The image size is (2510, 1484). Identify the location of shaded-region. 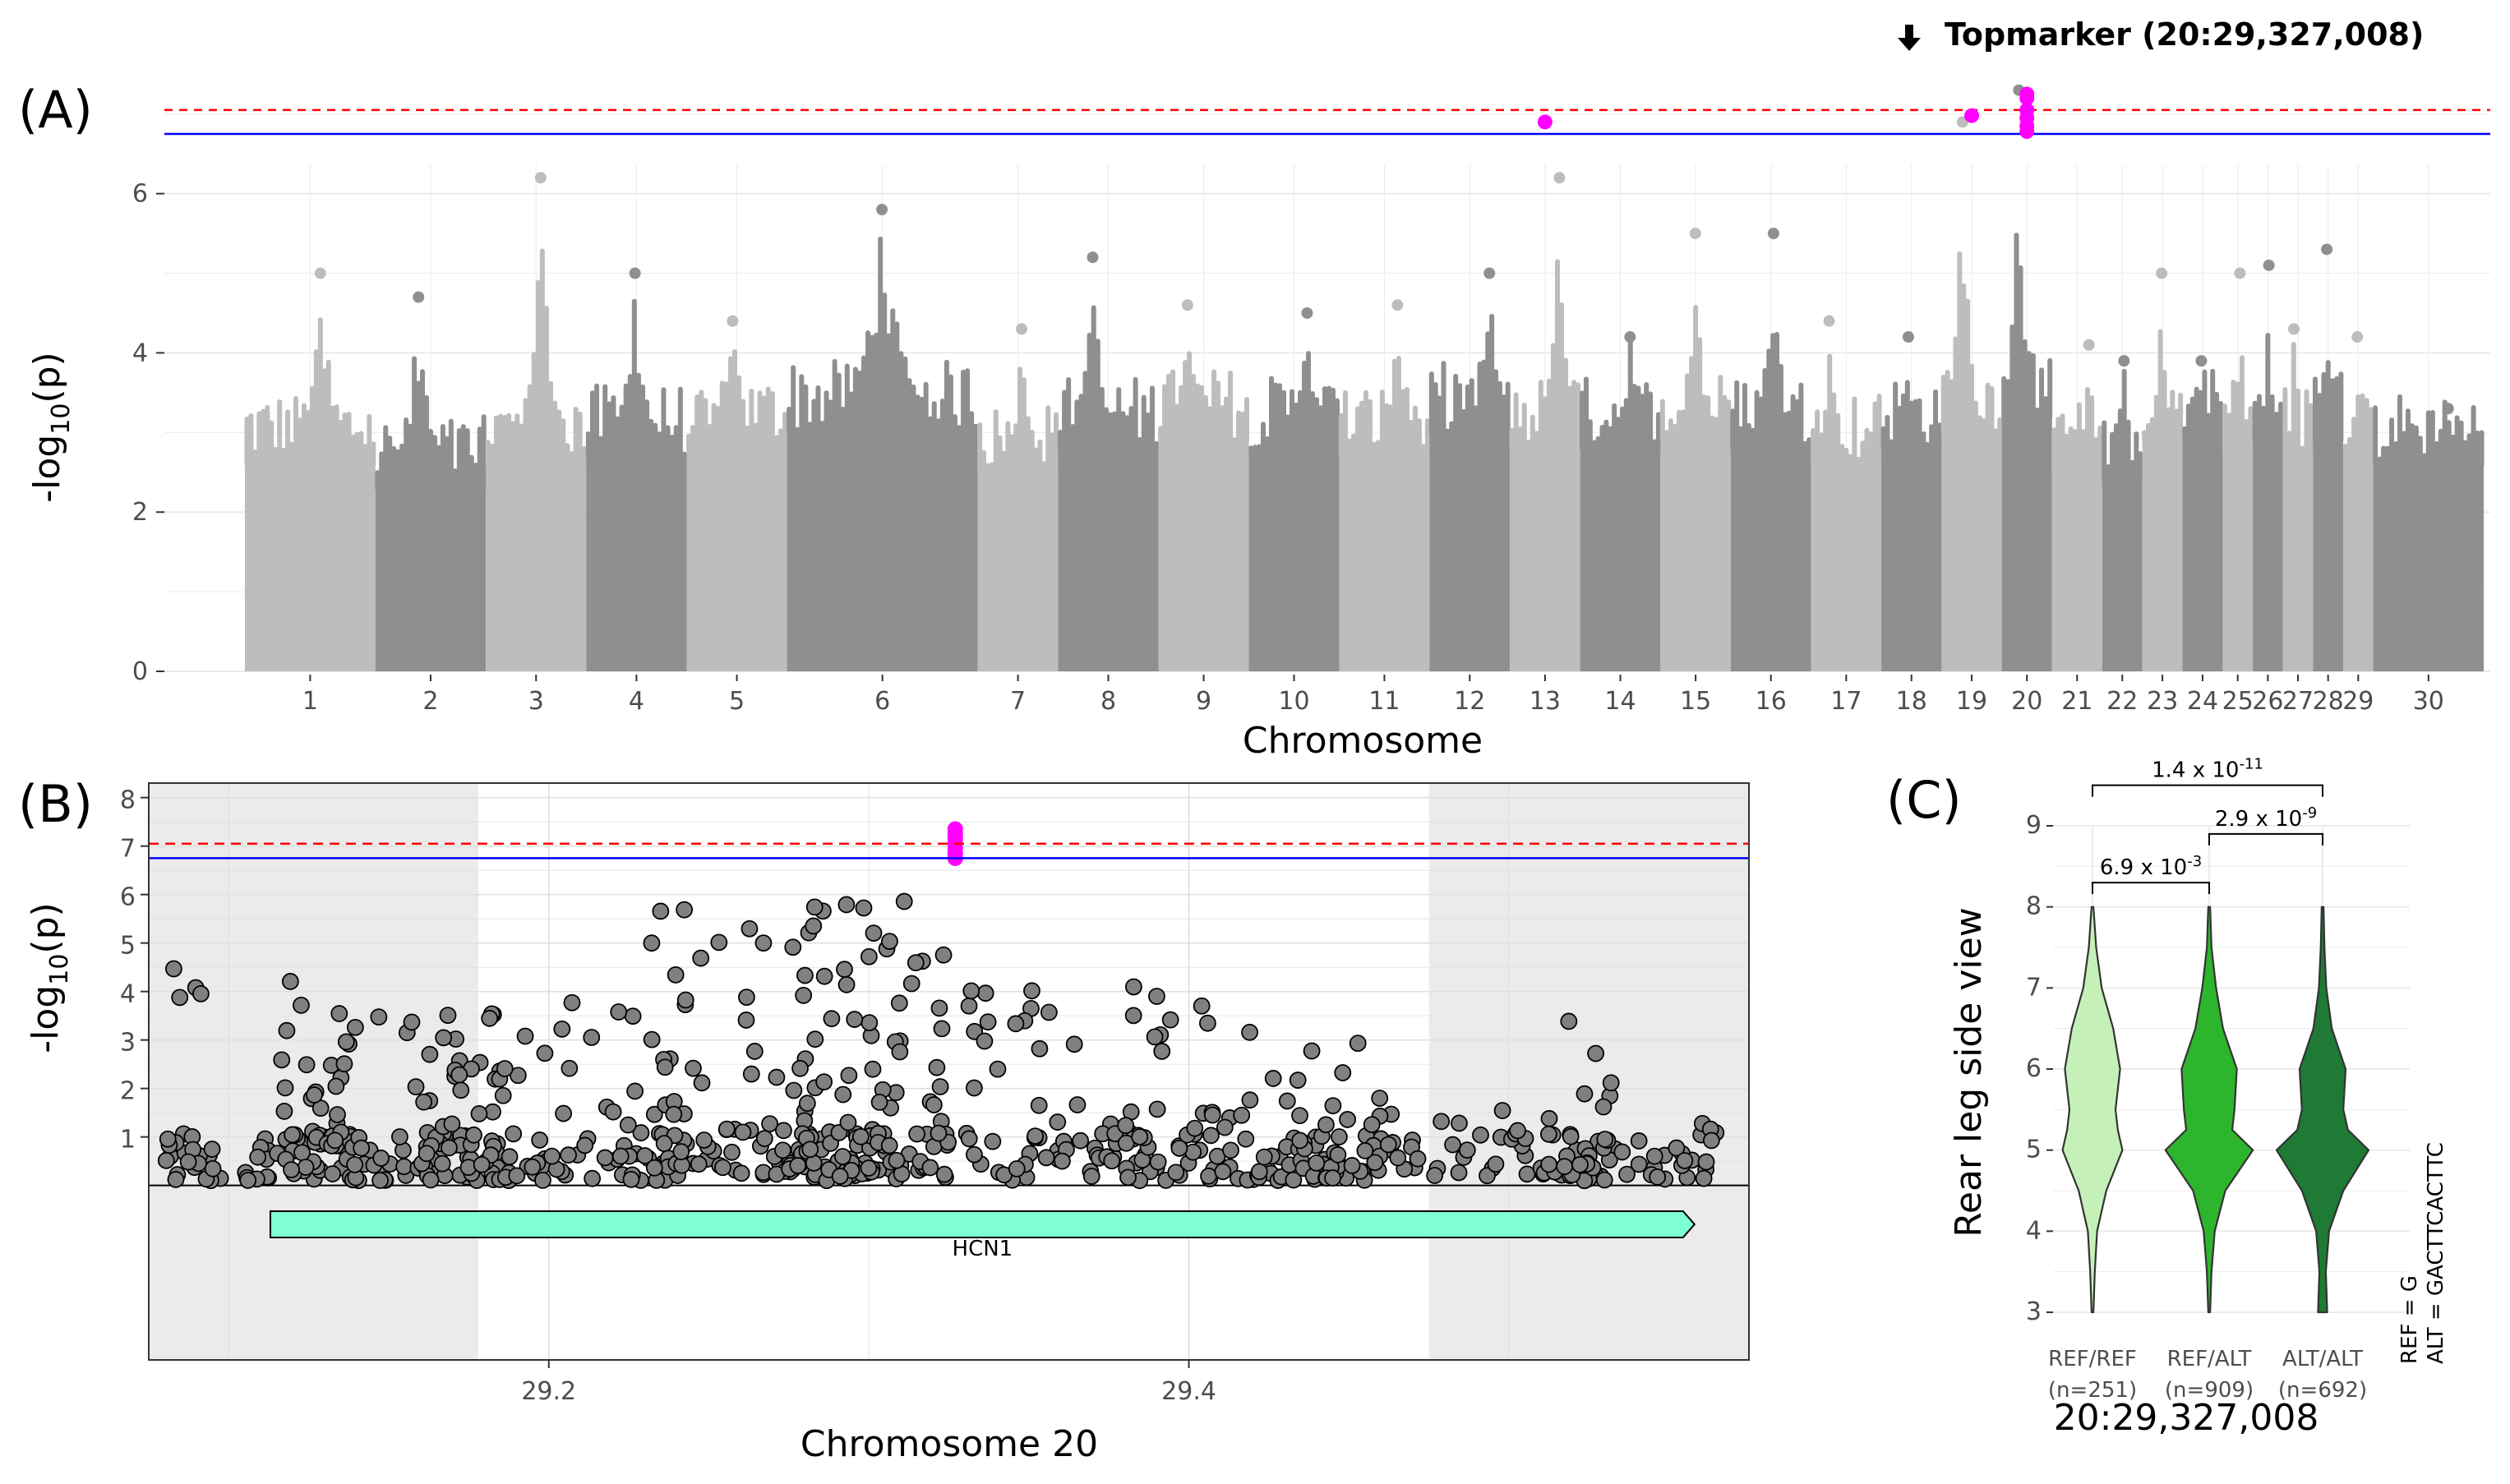
(314, 1071).